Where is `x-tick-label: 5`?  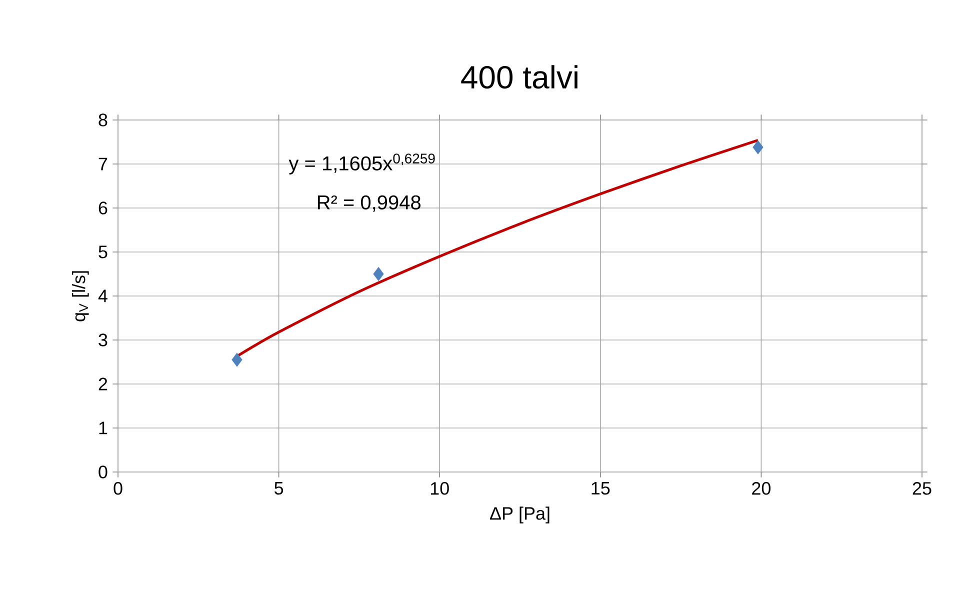 x-tick-label: 5 is located at coordinates (279, 488).